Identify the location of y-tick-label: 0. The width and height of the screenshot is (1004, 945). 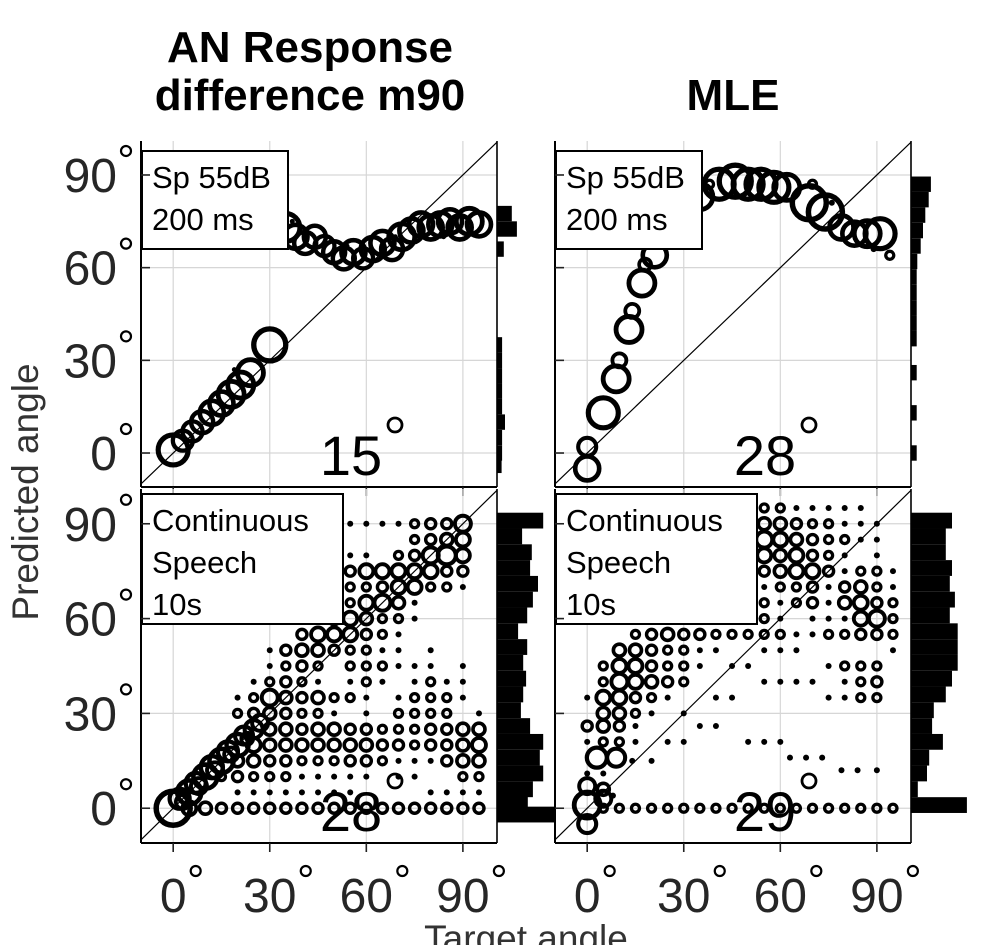
(103, 809).